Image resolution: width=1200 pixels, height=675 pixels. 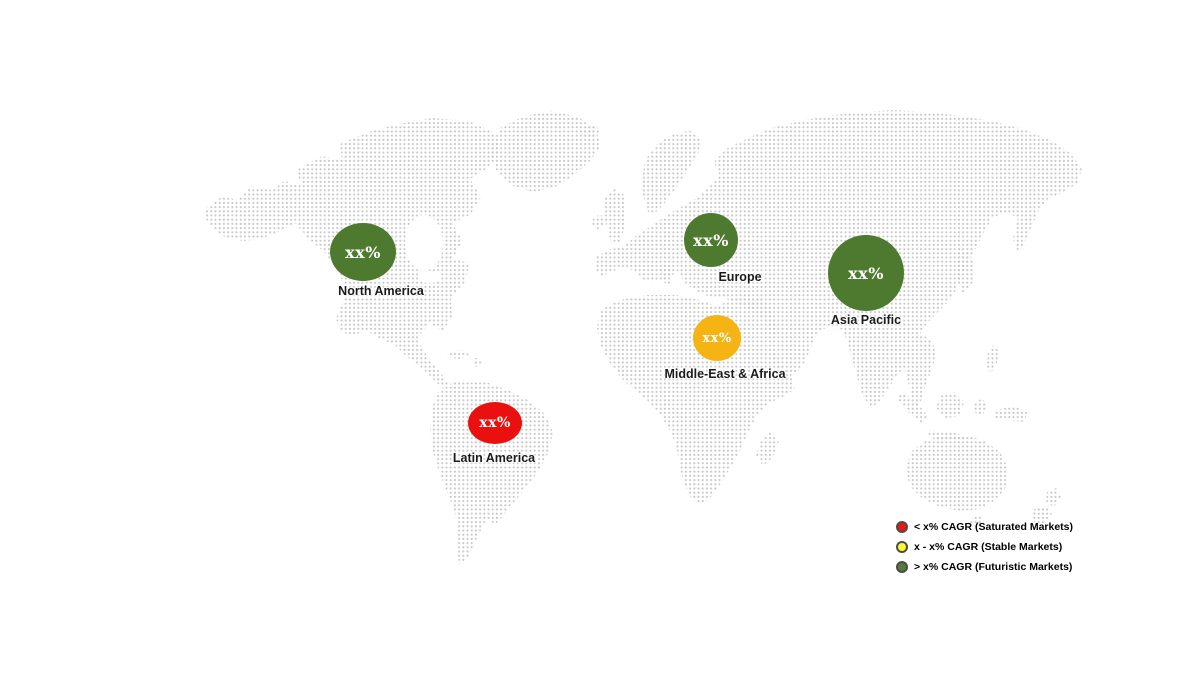 I want to click on bubble-asia-pacific: xx%, so click(x=866, y=273).